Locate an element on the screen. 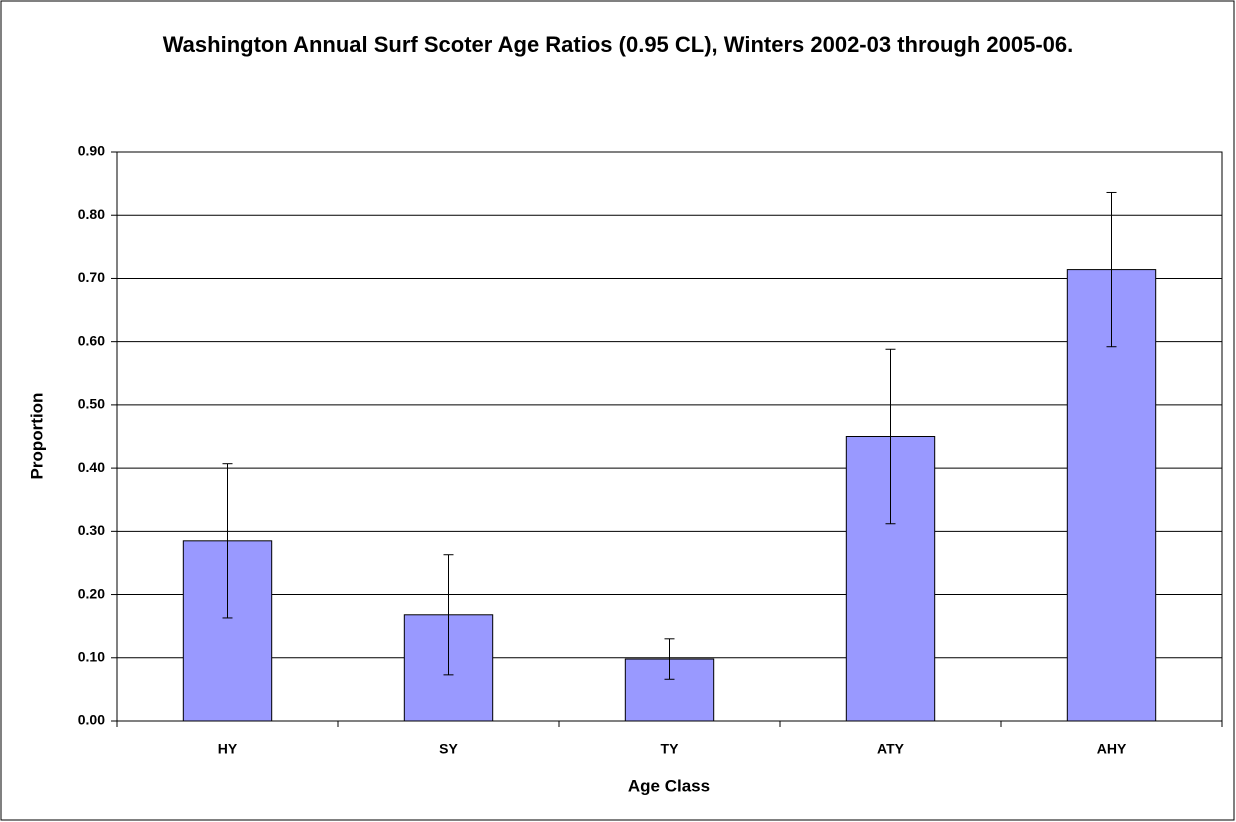  y-tick-label: 0.30 is located at coordinates (91, 530).